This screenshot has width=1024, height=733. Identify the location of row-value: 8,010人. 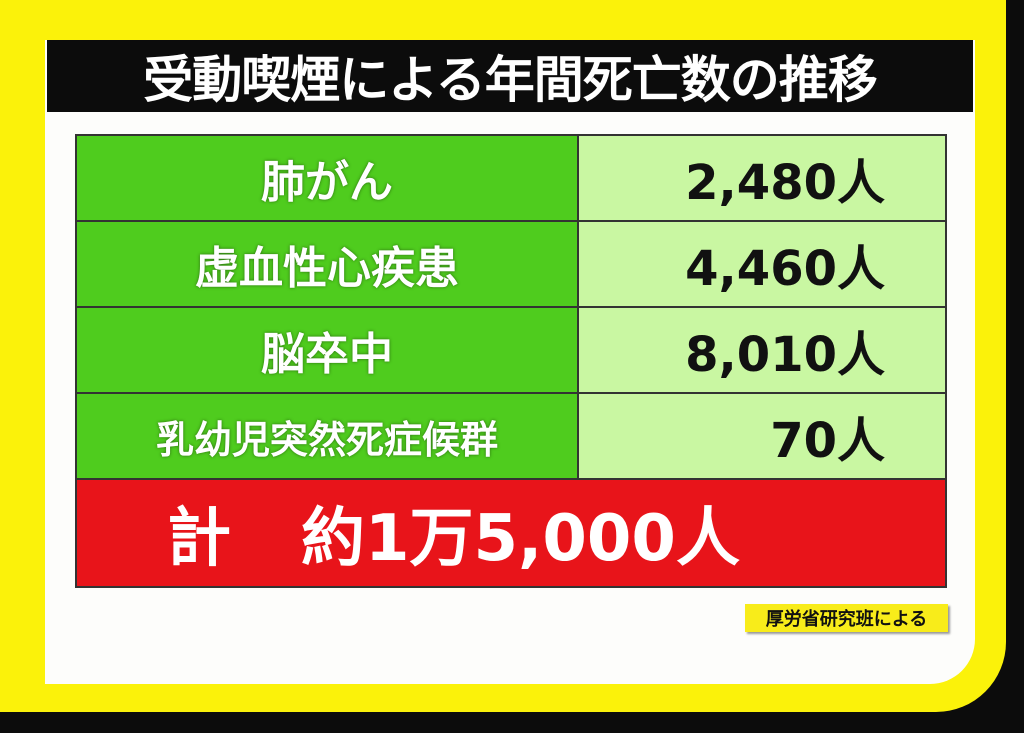
(762, 350).